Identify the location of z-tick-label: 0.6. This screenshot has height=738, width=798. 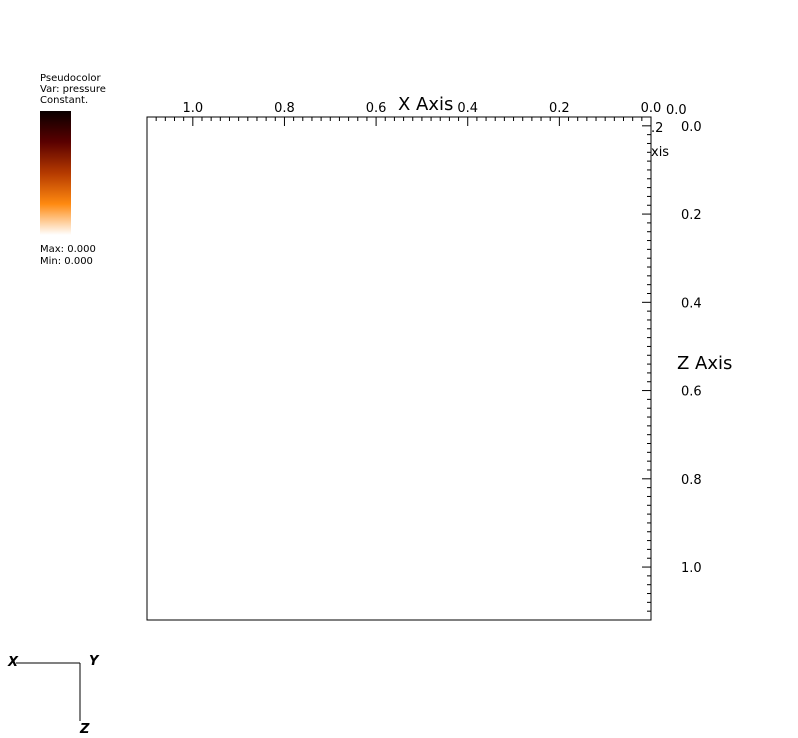
(691, 392).